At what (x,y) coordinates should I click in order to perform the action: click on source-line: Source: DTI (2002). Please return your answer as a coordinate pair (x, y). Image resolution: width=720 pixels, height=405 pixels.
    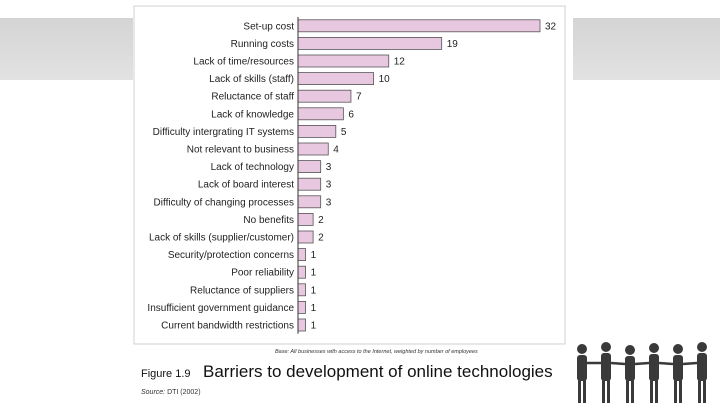
    Looking at the image, I should click on (171, 392).